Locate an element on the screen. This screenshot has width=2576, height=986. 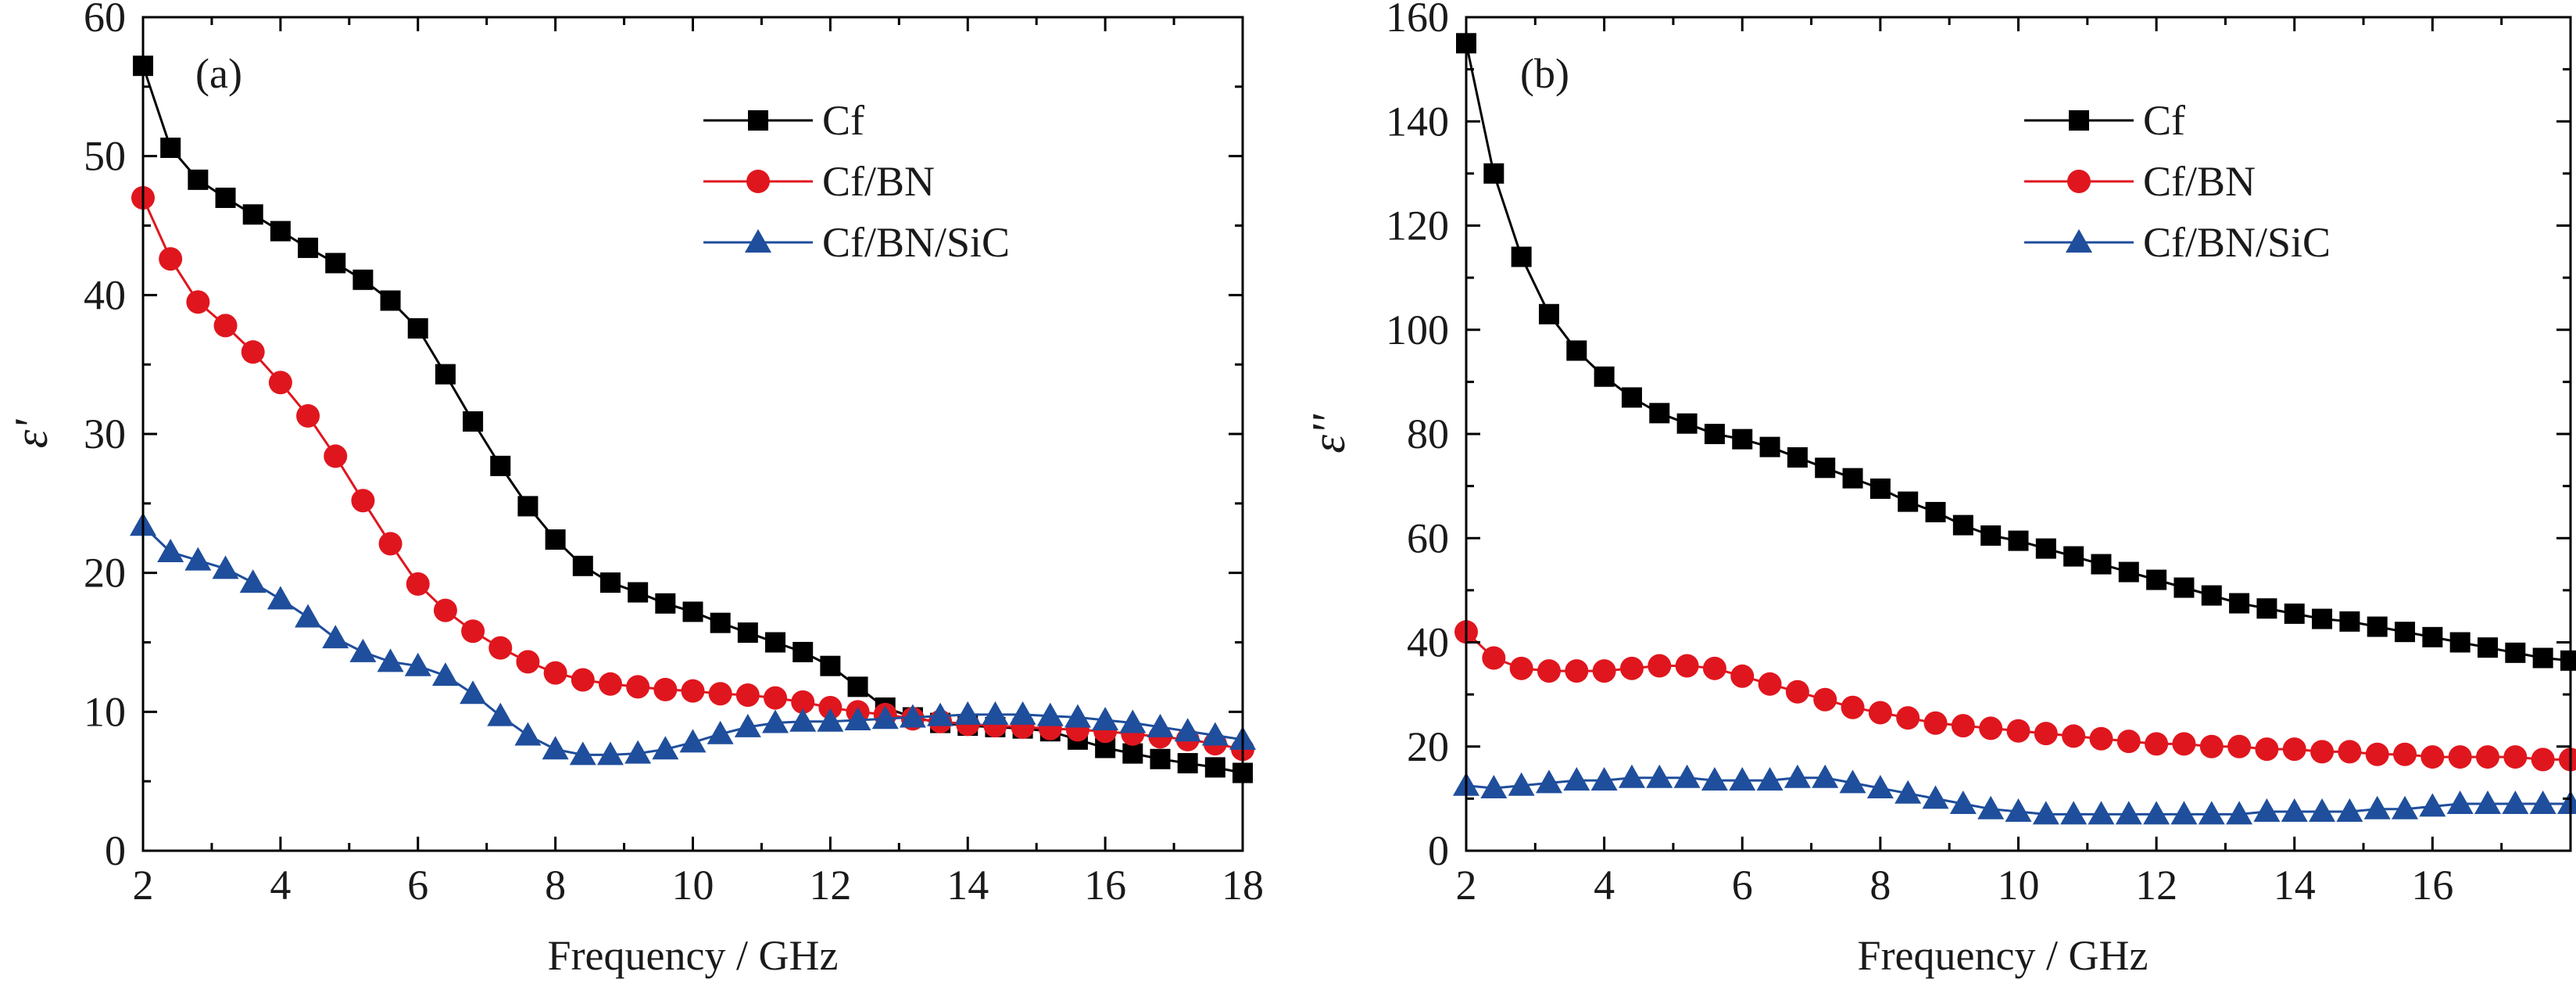
y-tick-label: 50 is located at coordinates (105, 156).